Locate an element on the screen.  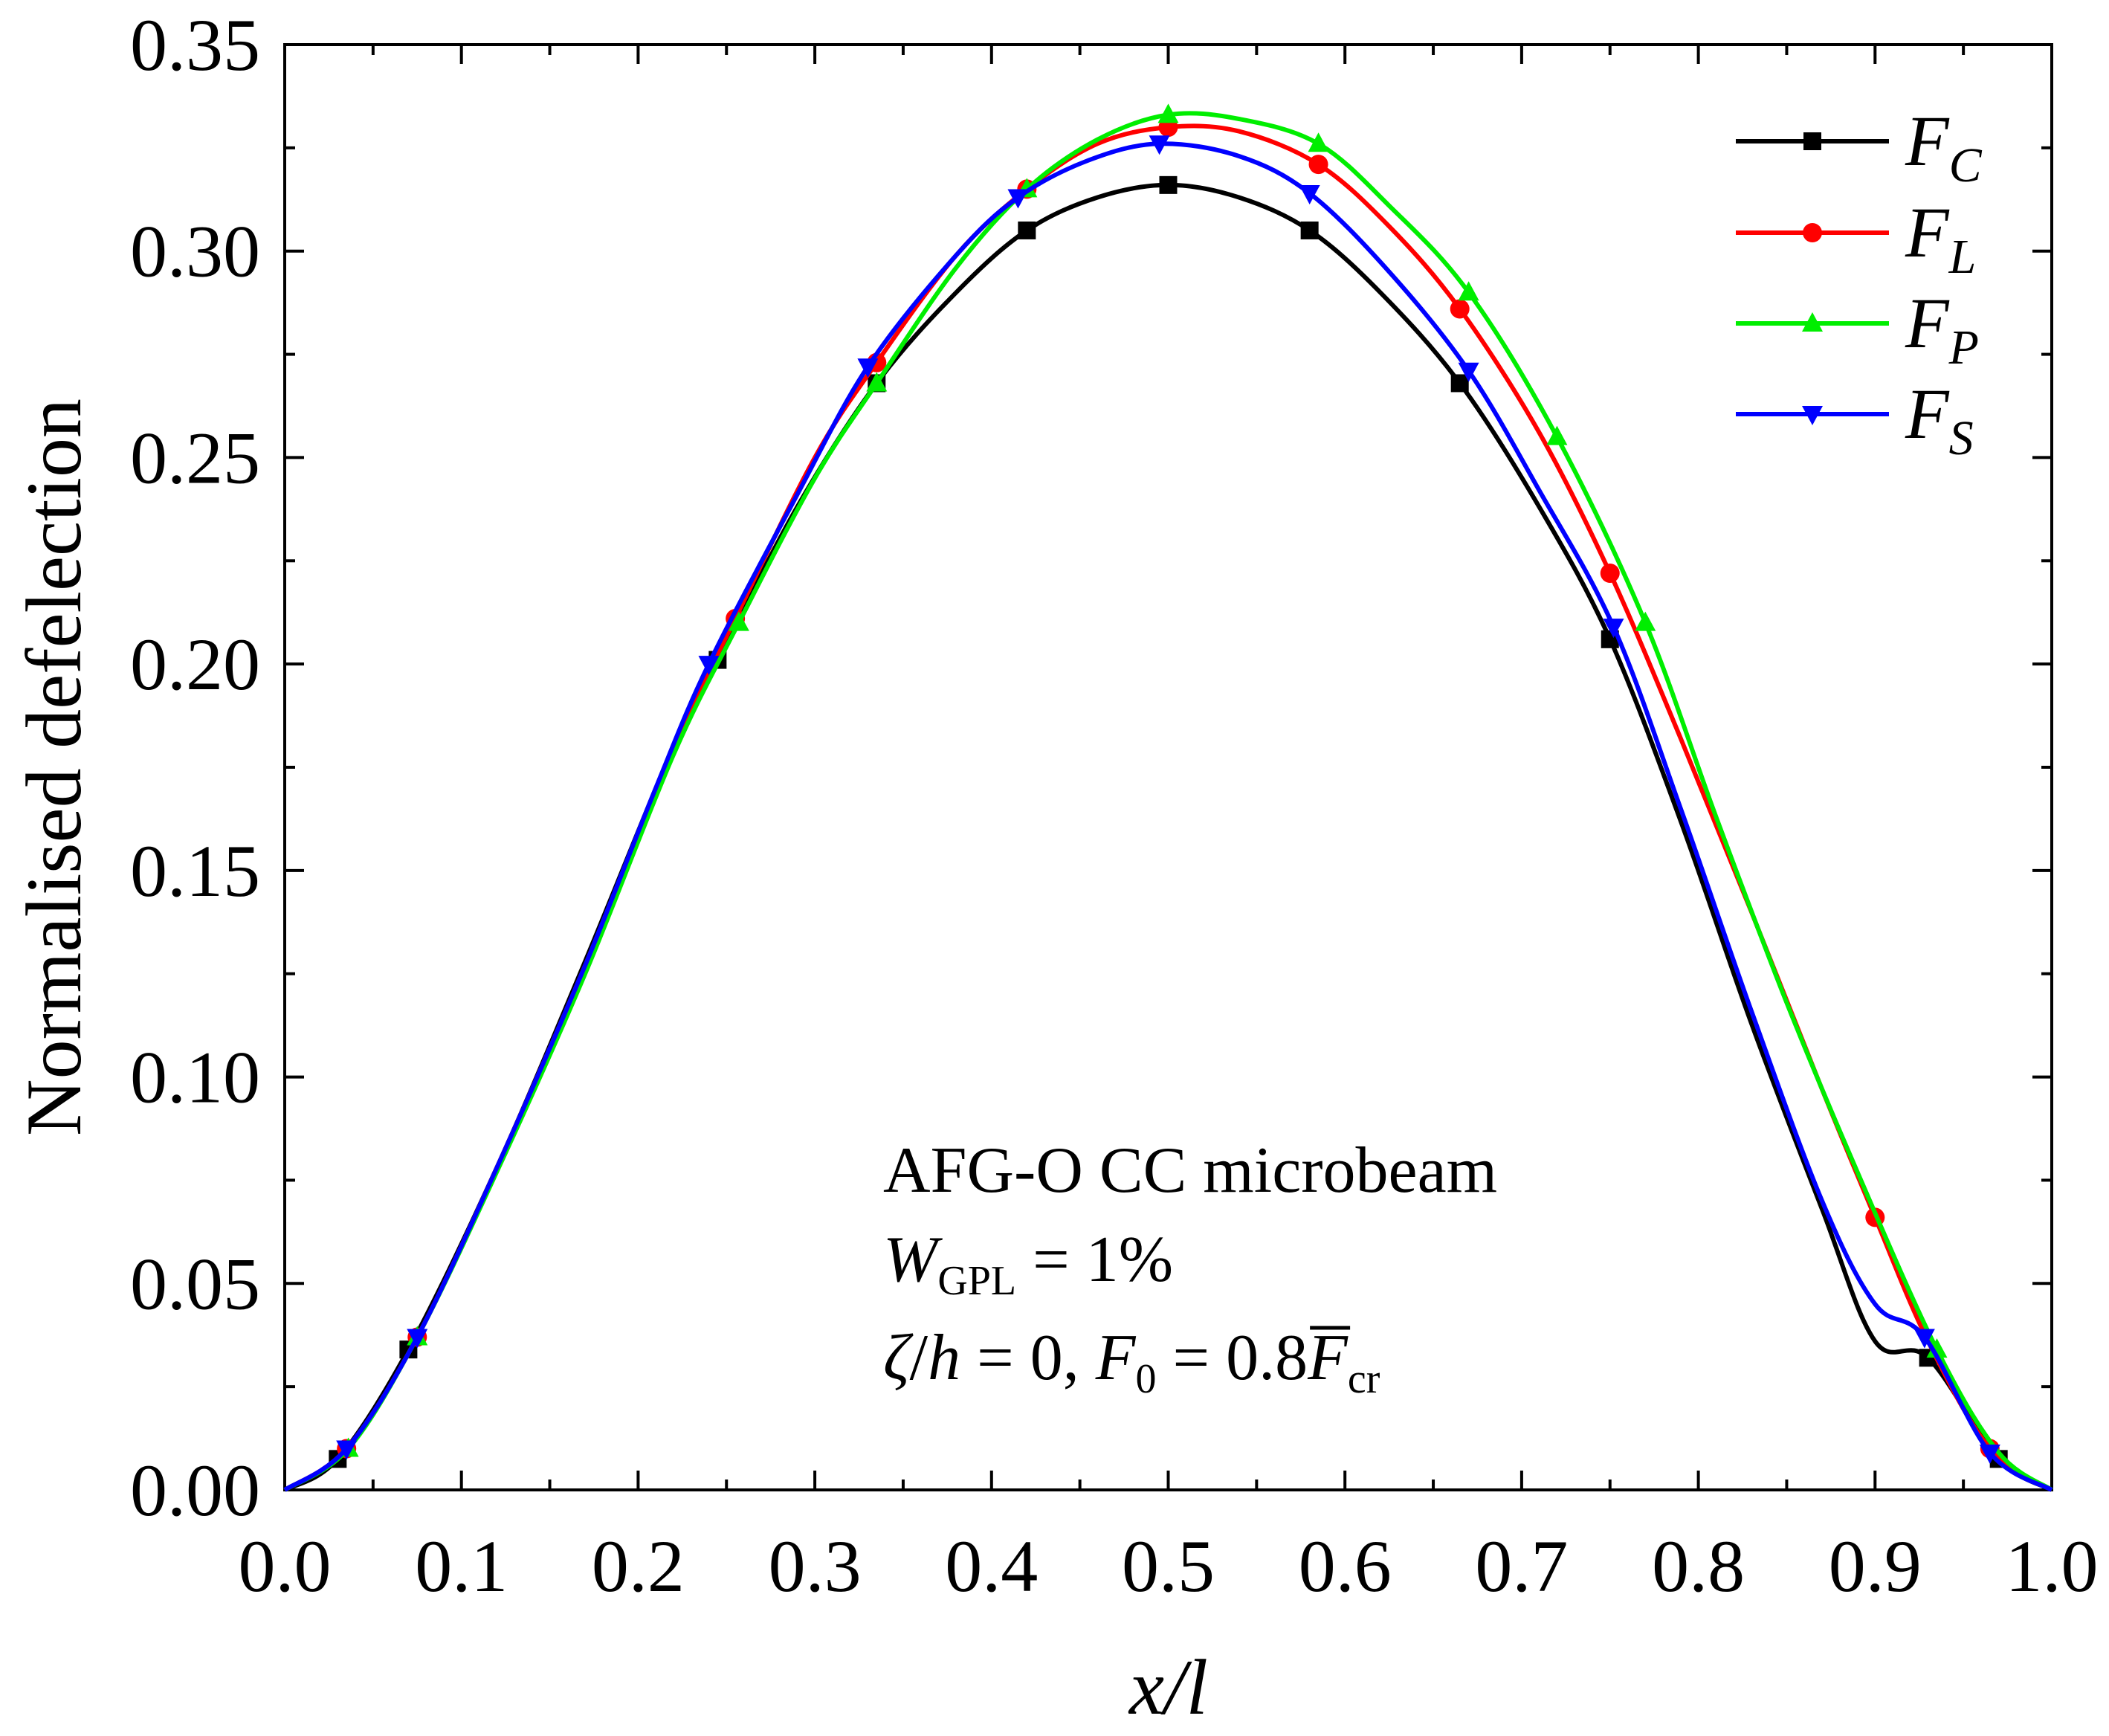
y-tick-labels: 0.00 0.05 0.10 0.15 0.20 0.25 0.30 0.35 is located at coordinates (195, 768).